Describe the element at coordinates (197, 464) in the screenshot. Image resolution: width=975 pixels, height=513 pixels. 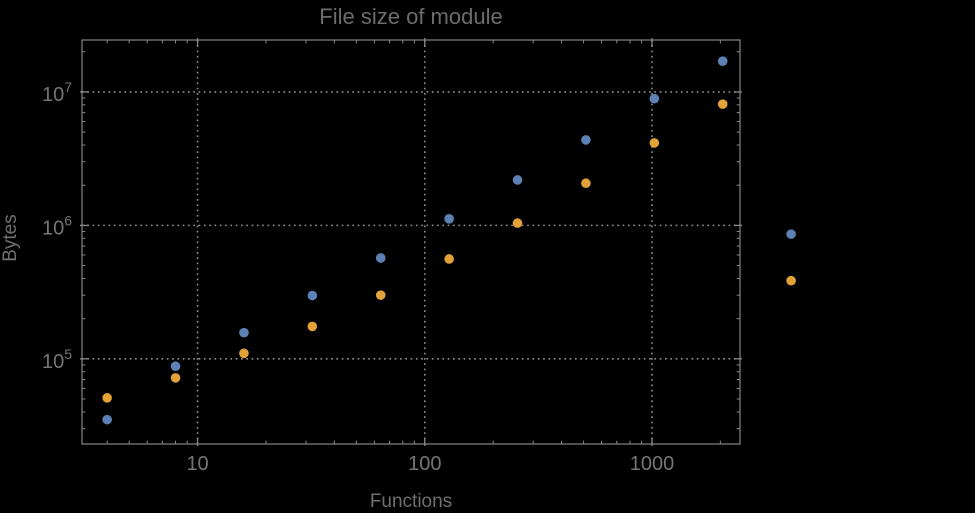
I see `x-tick-label: 10` at that location.